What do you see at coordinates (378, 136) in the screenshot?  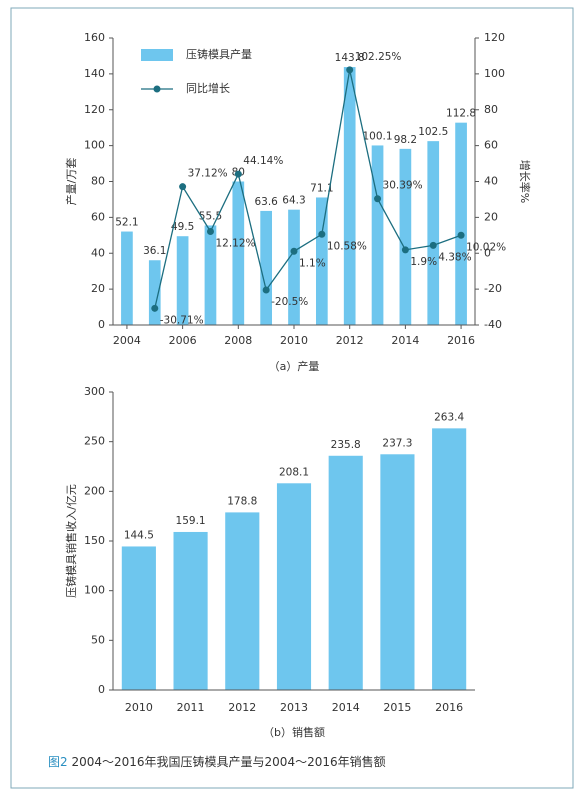 I see `bar-label: 100.1` at bounding box center [378, 136].